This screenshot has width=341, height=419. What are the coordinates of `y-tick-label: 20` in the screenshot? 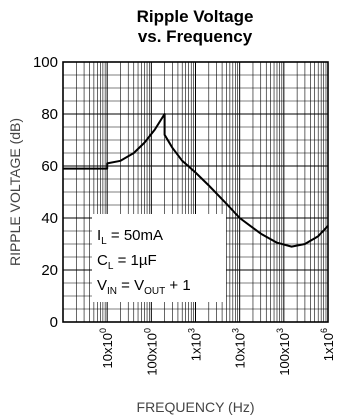 It's located at (49, 270).